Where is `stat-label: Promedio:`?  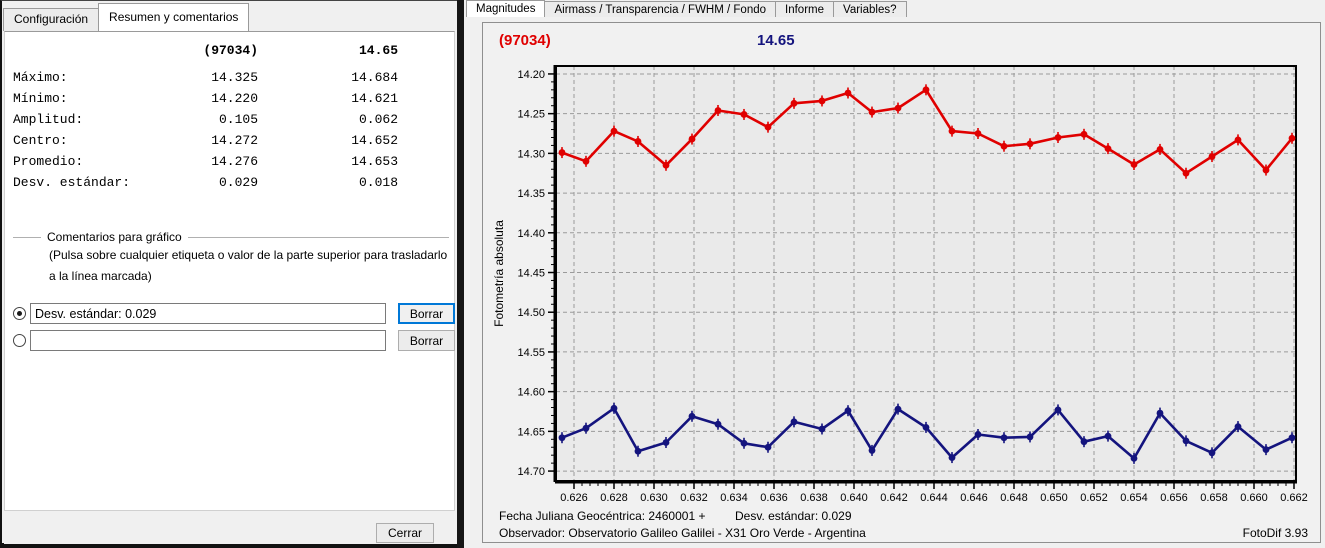
stat-label: Promedio: is located at coordinates (48, 161).